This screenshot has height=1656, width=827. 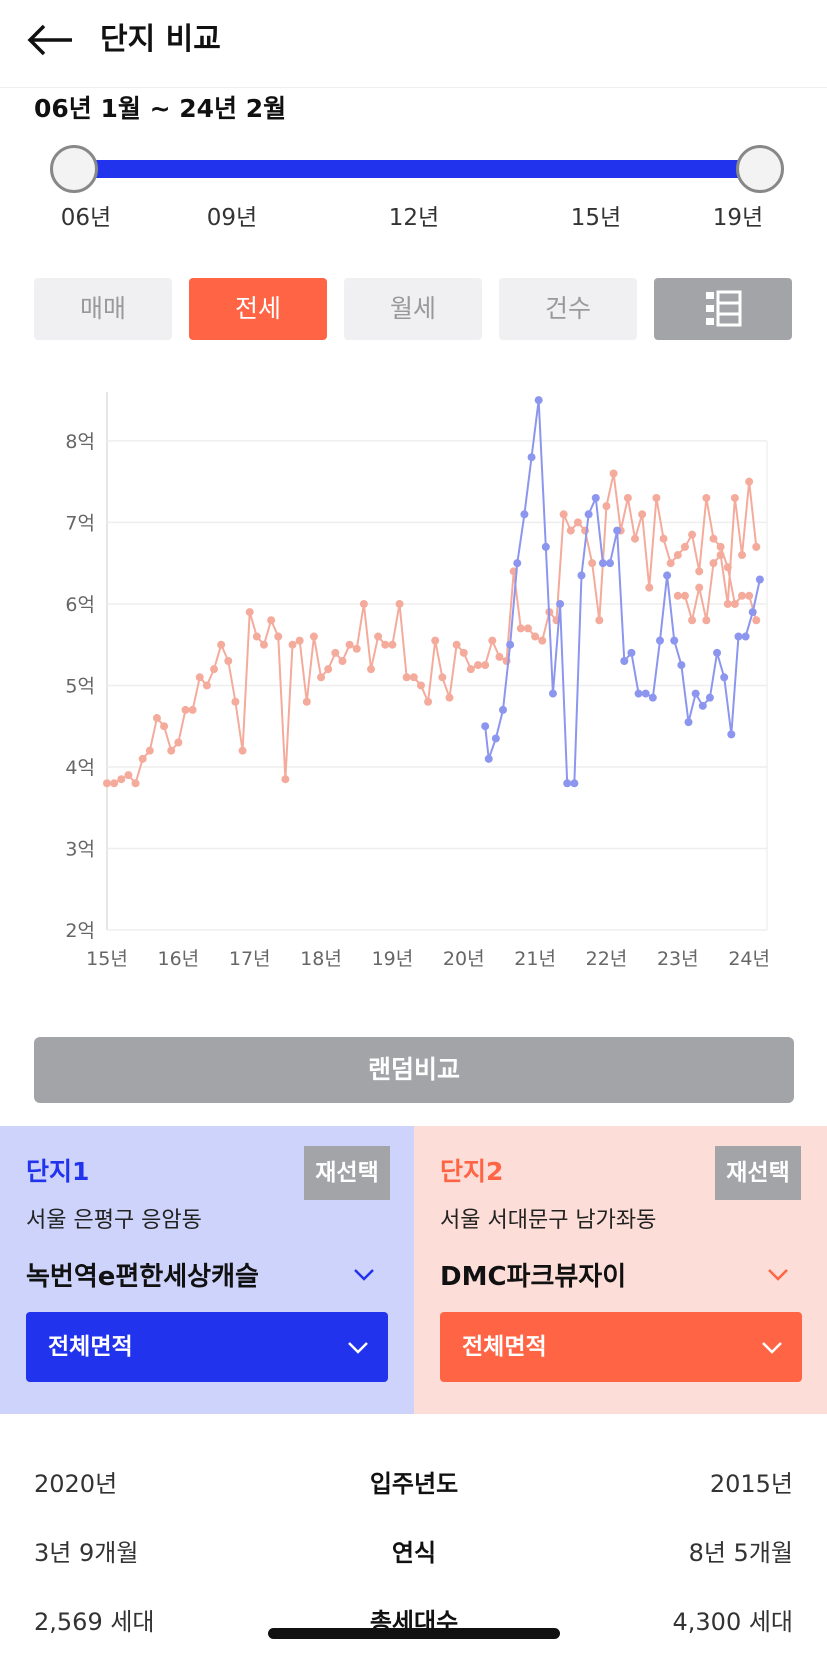 What do you see at coordinates (51, 40) in the screenshot?
I see `back-arrow-icon` at bounding box center [51, 40].